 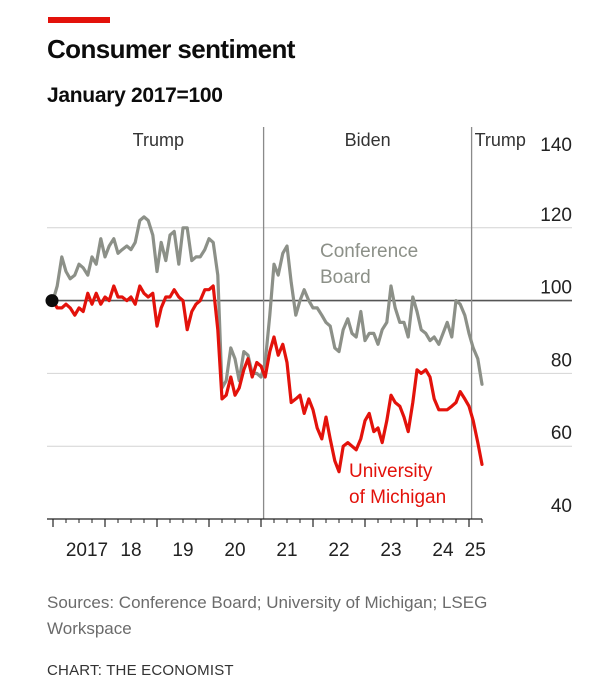 What do you see at coordinates (182, 550) in the screenshot?
I see `x-tick-label: 19` at bounding box center [182, 550].